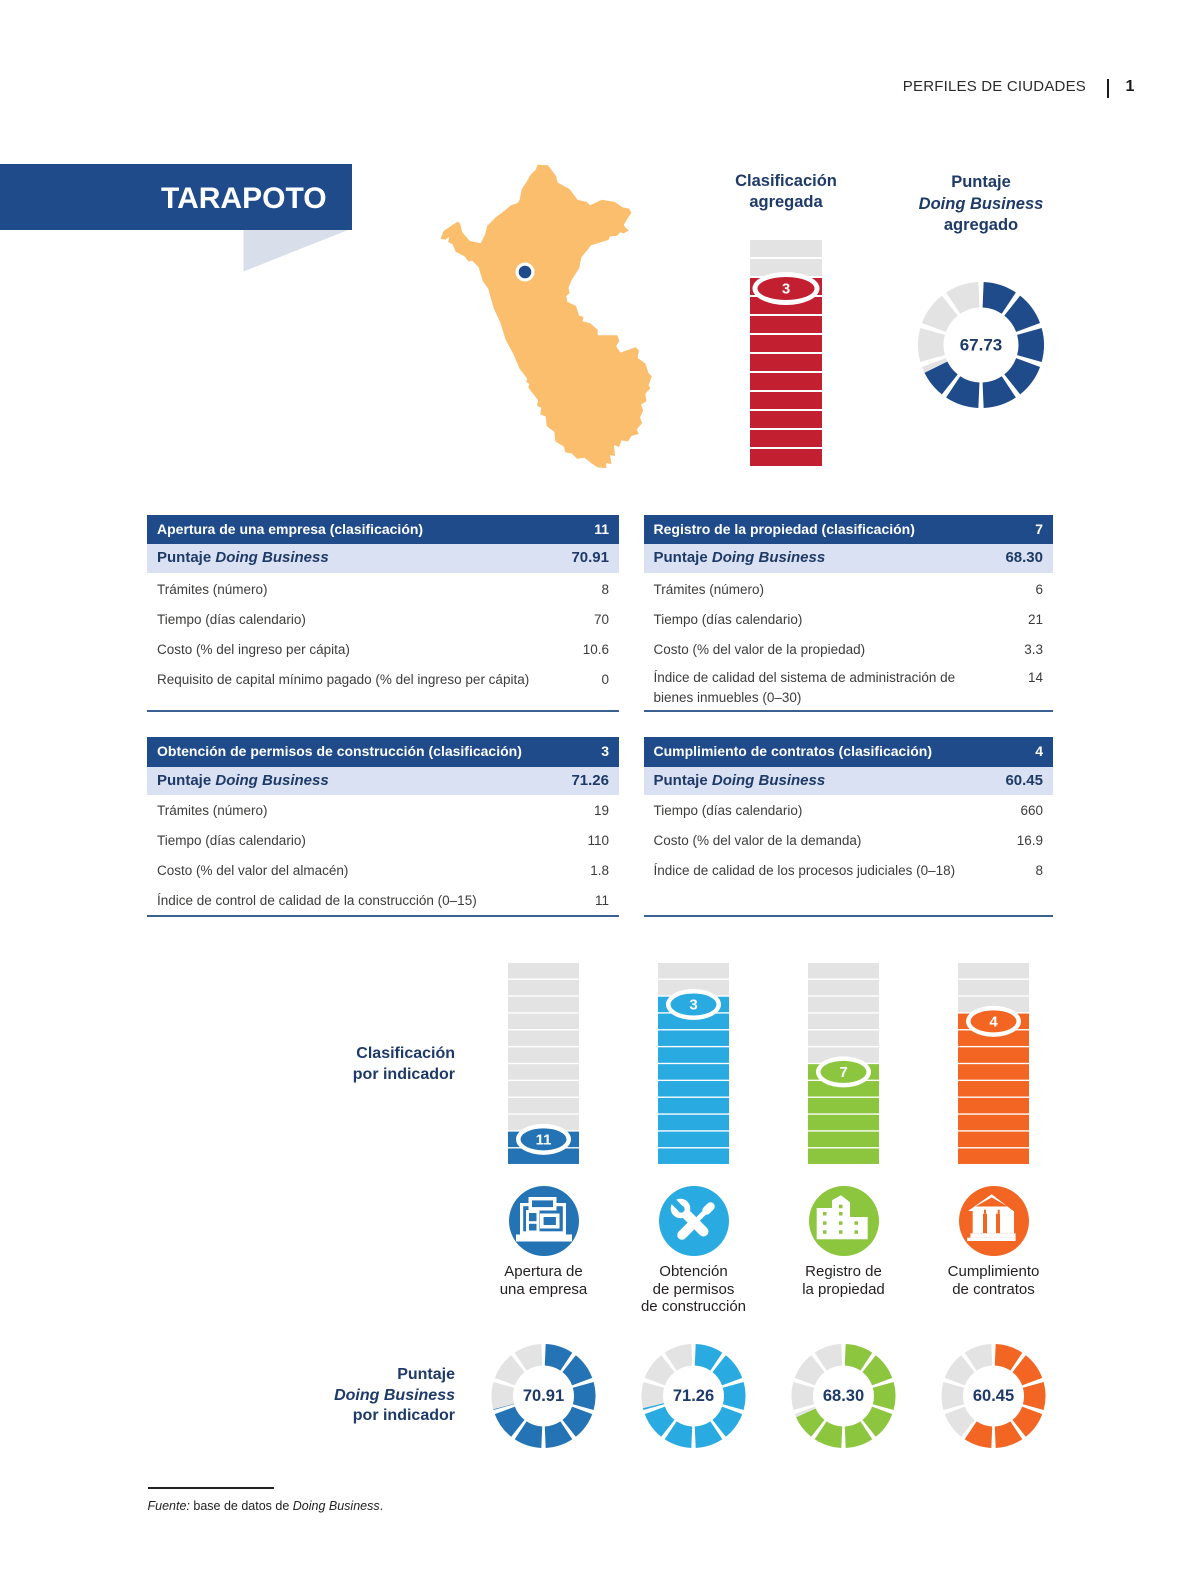  I want to click on svg-text: 67.73, so click(981, 345).